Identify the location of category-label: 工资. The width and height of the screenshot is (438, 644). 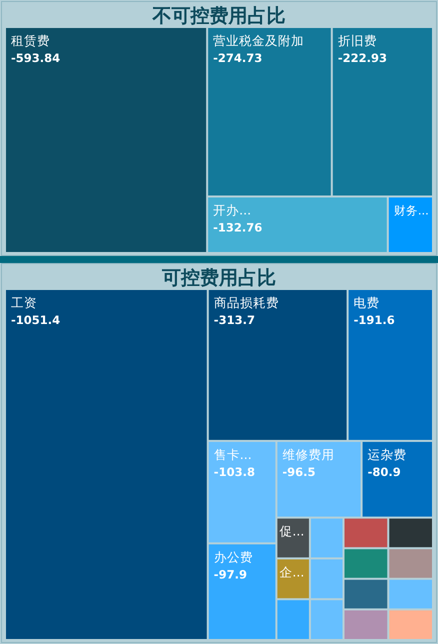
(24, 302).